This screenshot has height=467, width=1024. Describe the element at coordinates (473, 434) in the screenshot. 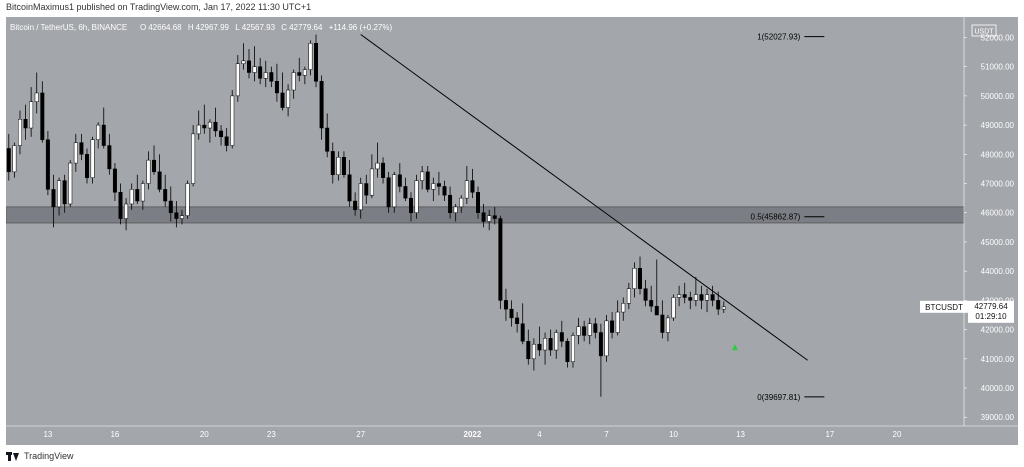

I see `x-tick-label: 2022` at that location.